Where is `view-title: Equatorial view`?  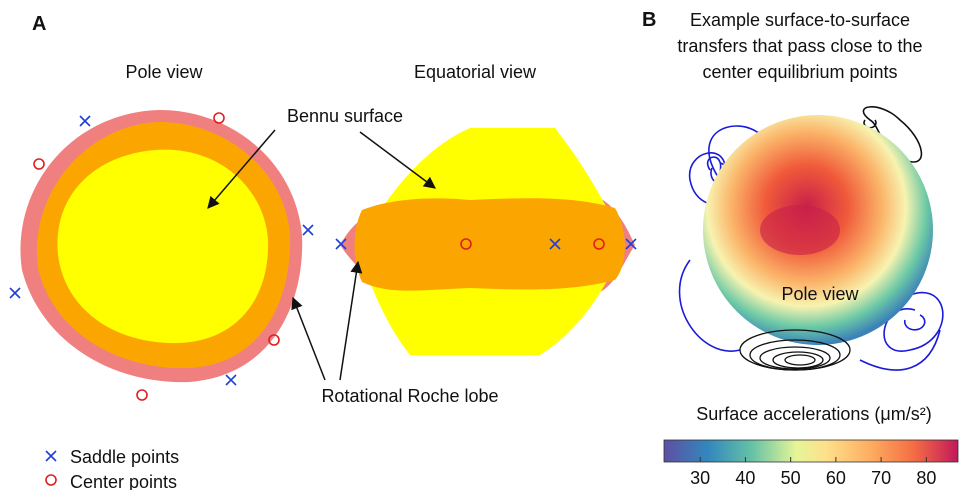 view-title: Equatorial view is located at coordinates (475, 72).